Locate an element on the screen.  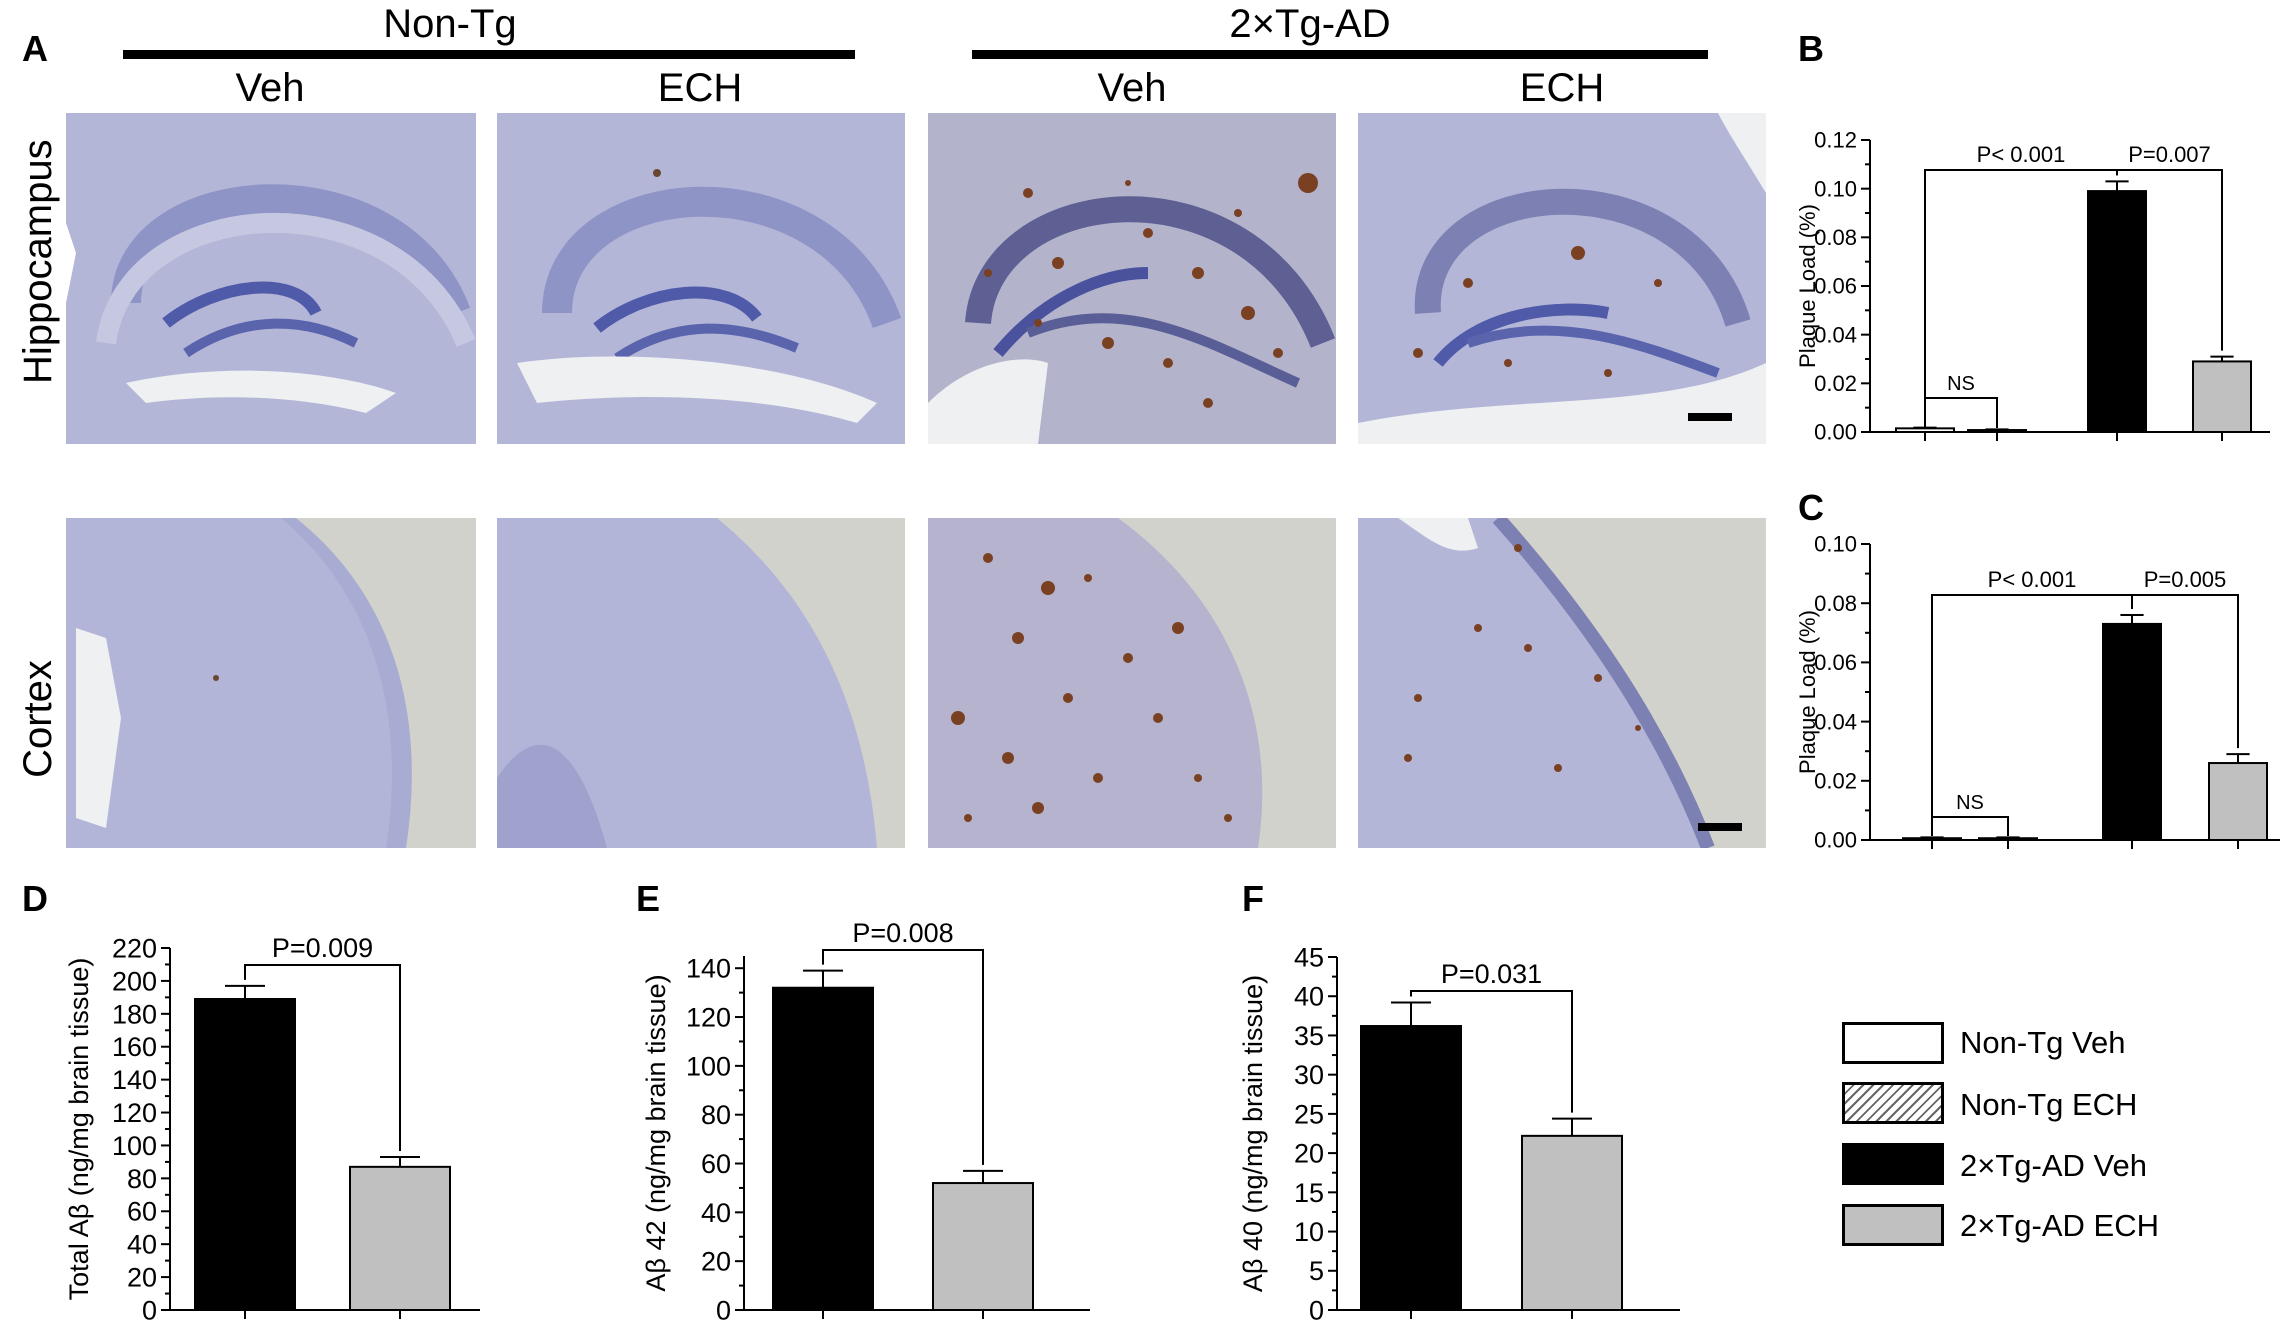
y-tick-label: 15 is located at coordinates (1309, 1193).